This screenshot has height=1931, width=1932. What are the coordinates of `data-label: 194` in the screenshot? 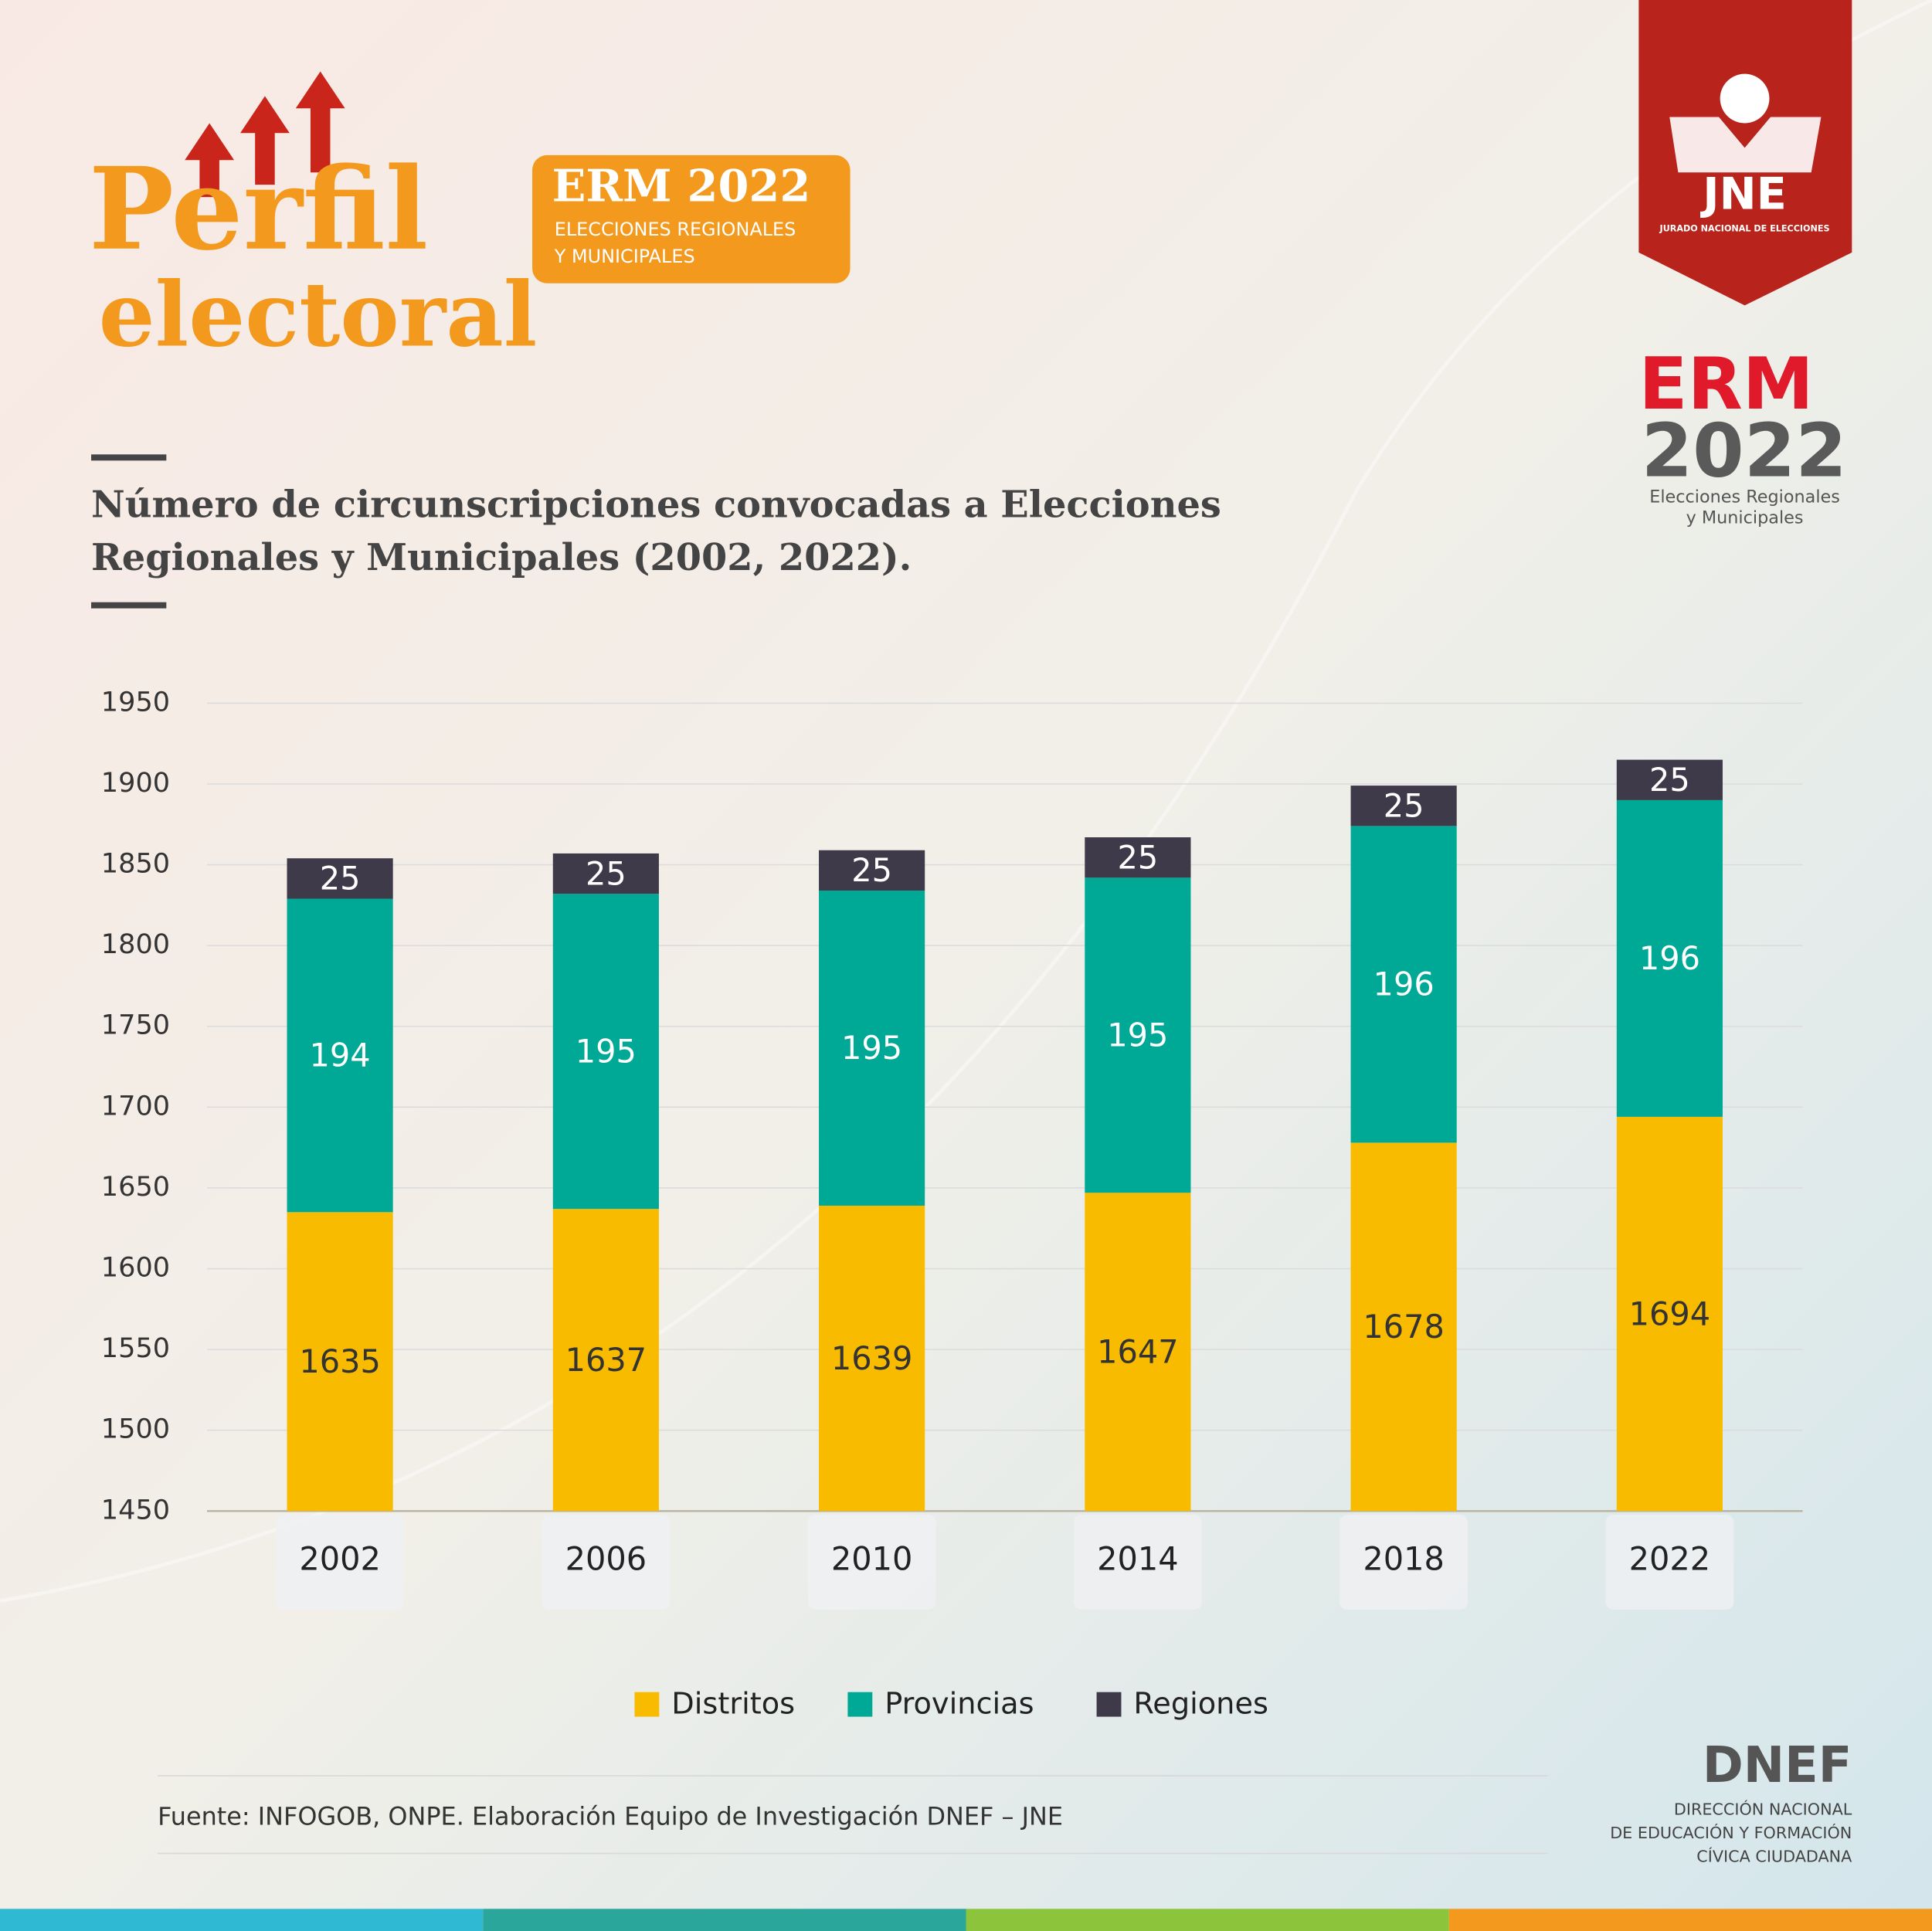 It's located at (341, 1055).